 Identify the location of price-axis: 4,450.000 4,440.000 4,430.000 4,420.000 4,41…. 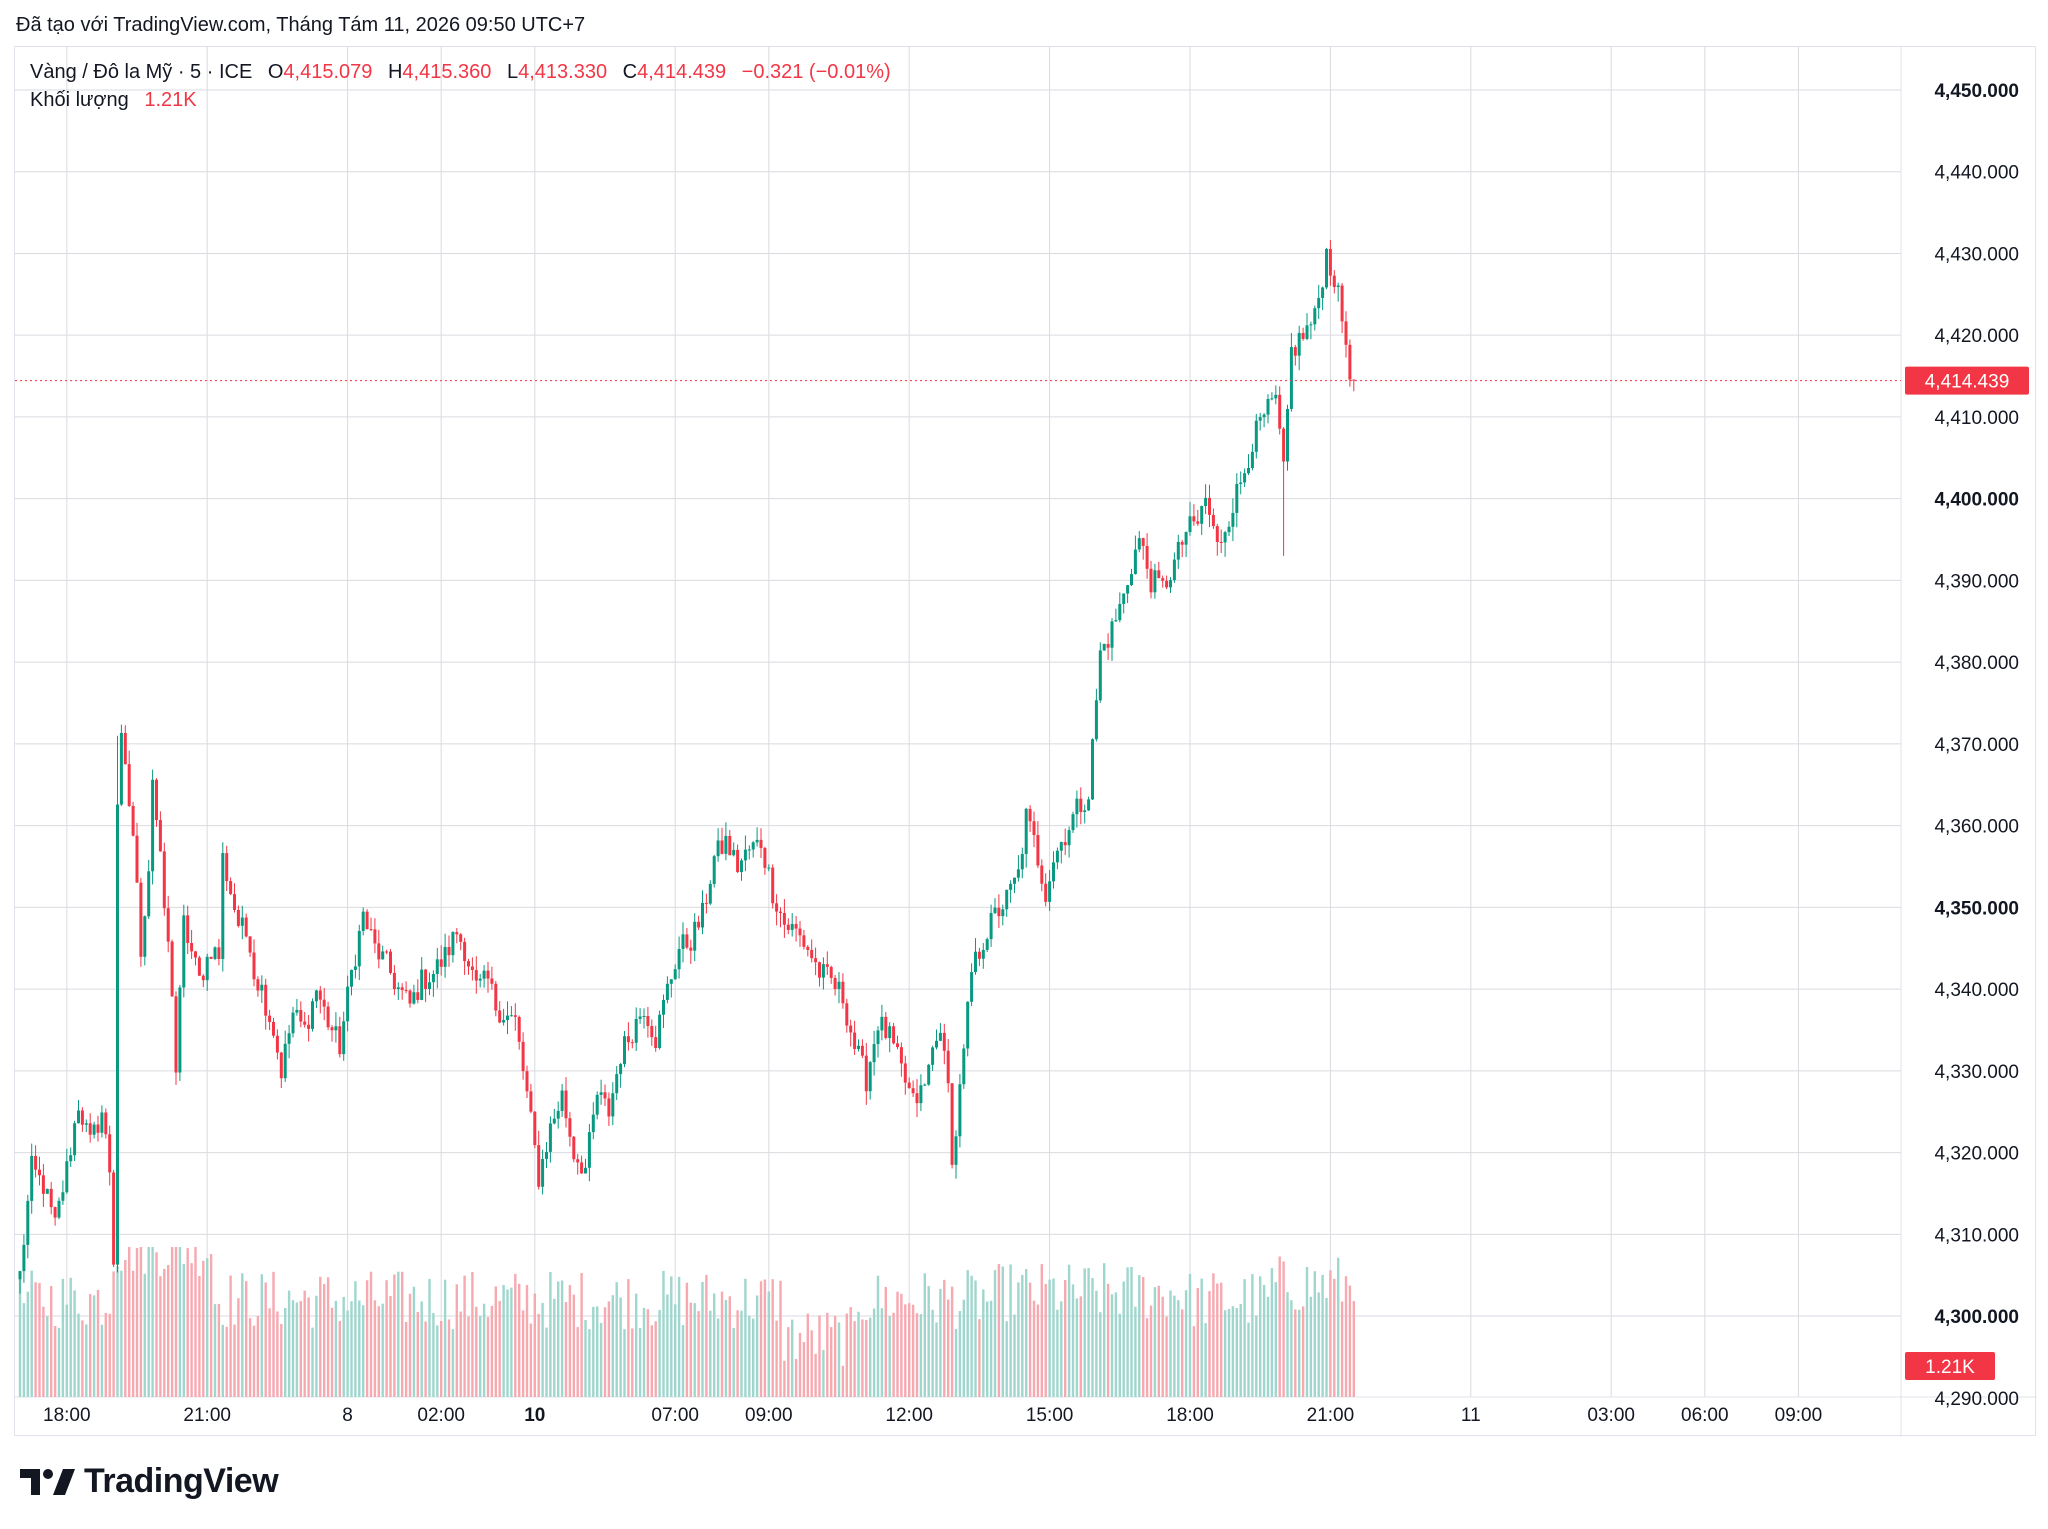
(1976, 745).